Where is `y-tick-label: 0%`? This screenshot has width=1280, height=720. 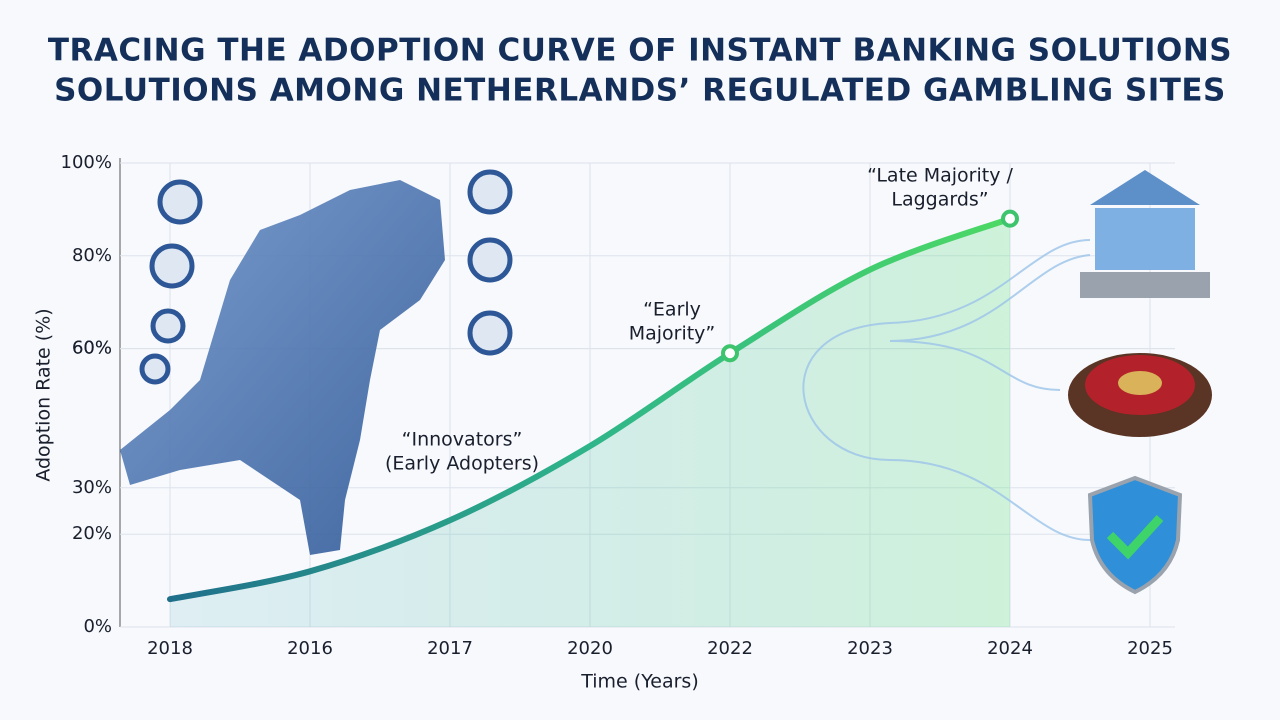
y-tick-label: 0% is located at coordinates (97, 626).